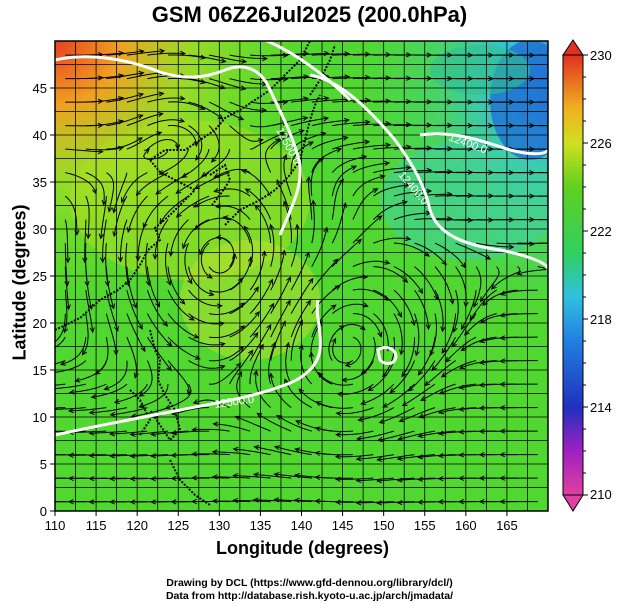  I want to click on contour-ring, so click(387, 355).